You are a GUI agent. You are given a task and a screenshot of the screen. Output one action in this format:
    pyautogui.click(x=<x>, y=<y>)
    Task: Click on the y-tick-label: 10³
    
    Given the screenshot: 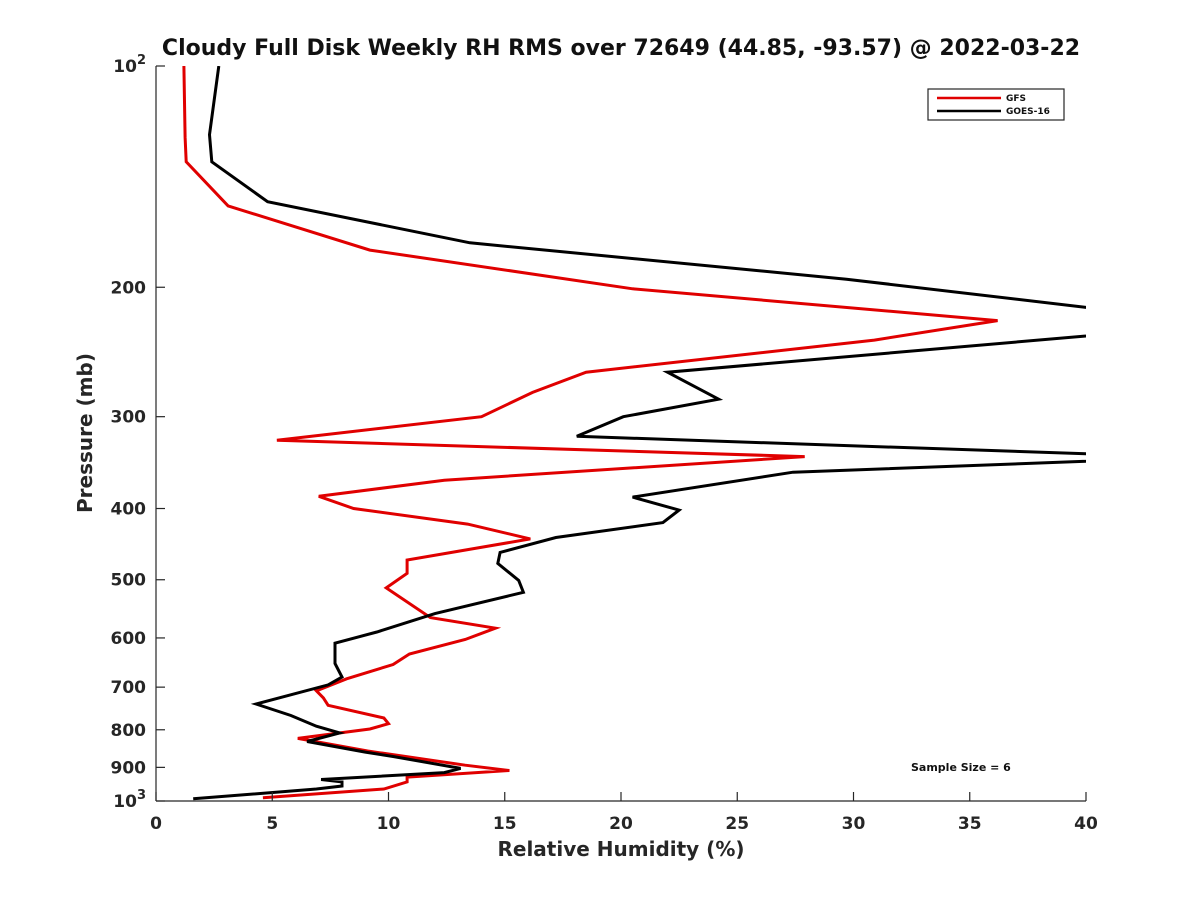 What is the action you would take?
    pyautogui.click(x=129, y=800)
    